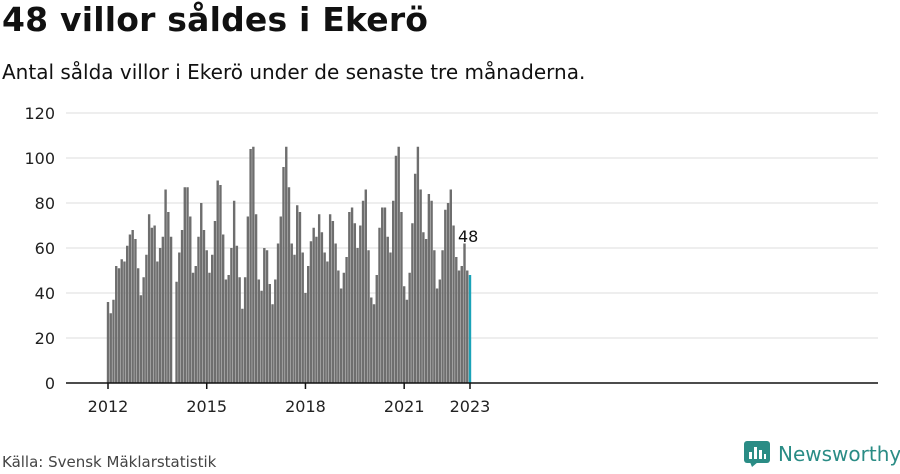  Describe the element at coordinates (470, 406) in the screenshot. I see `x-tick-label: 2023` at that location.